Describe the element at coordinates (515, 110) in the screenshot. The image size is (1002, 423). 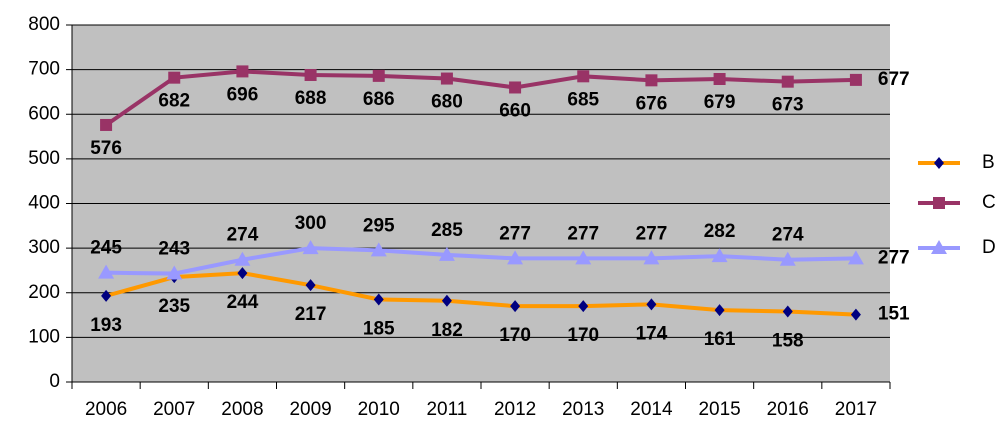
I see `data-label: 660` at that location.